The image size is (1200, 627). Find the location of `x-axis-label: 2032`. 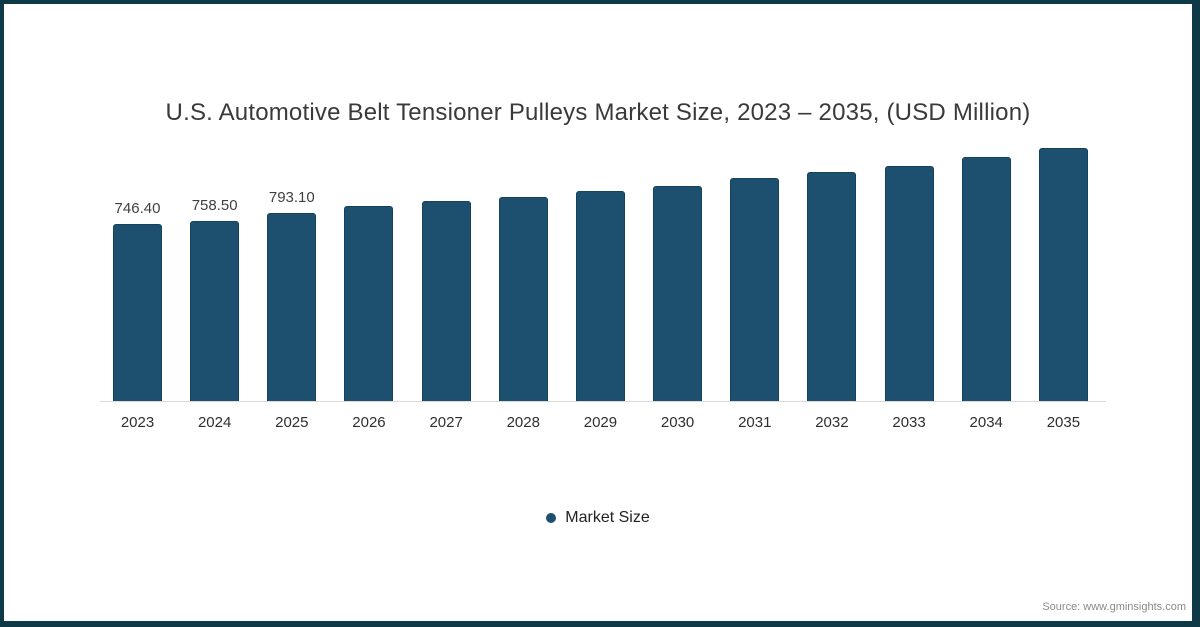

x-axis-label: 2032 is located at coordinates (832, 422).